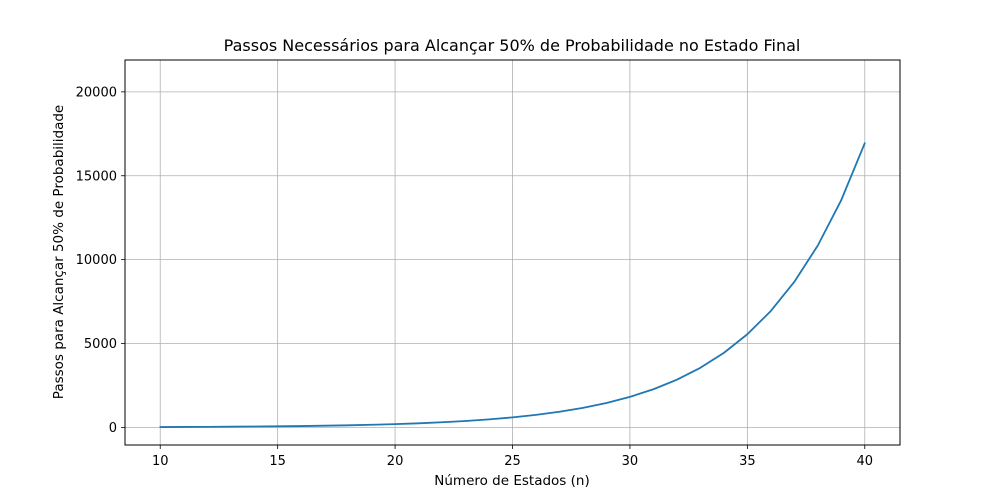 The image size is (1000, 504). I want to click on x-tick-label: 25, so click(512, 461).